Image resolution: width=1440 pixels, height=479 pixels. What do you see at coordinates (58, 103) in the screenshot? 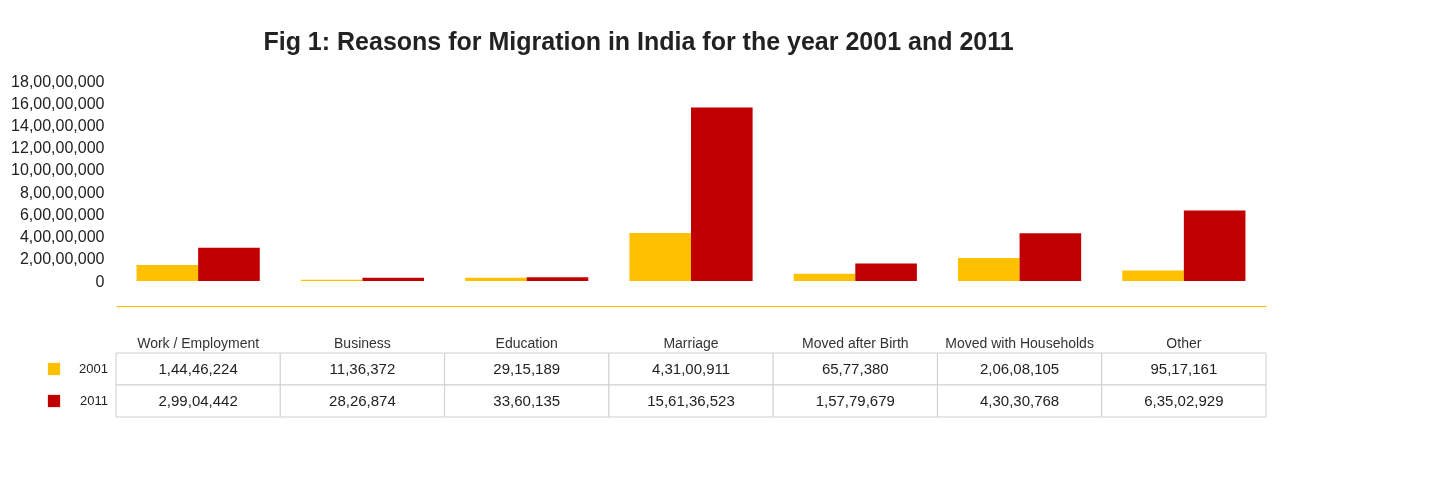
I see `y-tick-label: 16,00,00,000` at bounding box center [58, 103].